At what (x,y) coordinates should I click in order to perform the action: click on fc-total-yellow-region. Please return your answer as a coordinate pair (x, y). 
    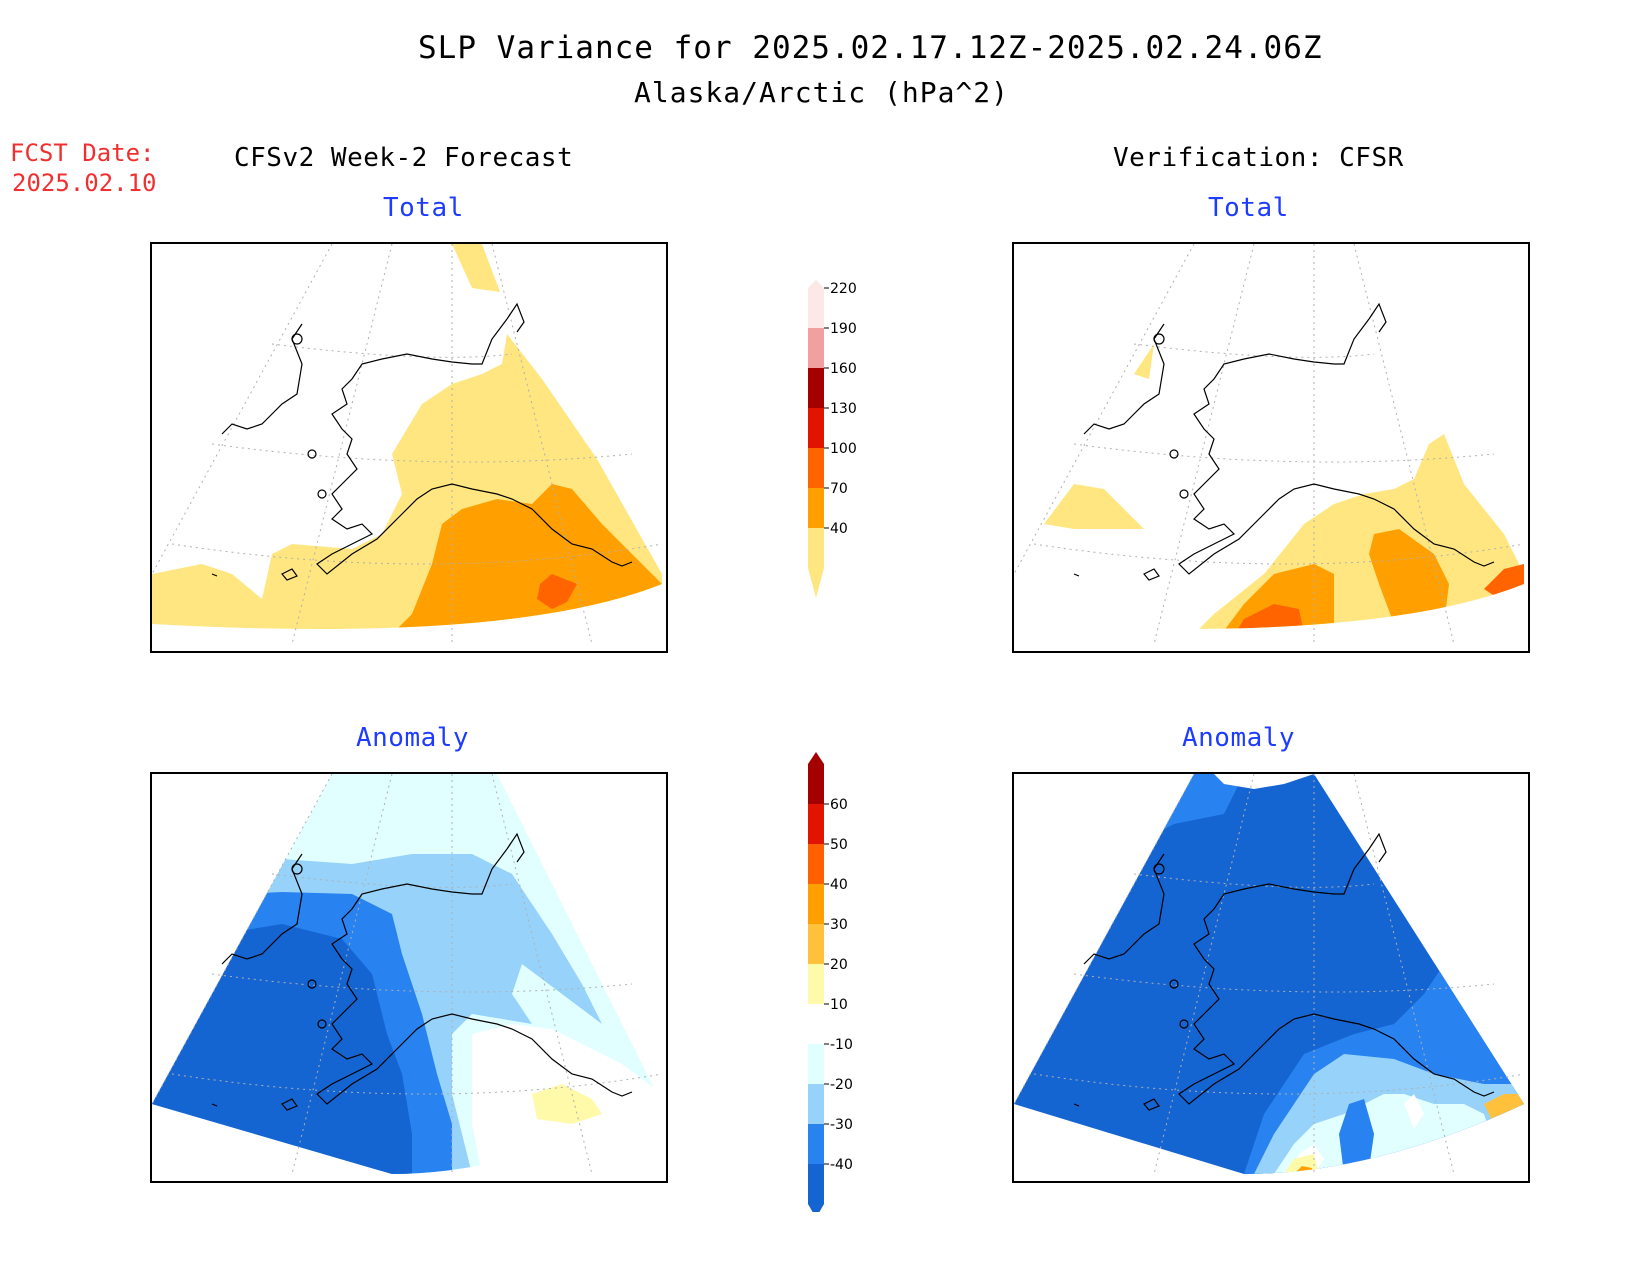
    Looking at the image, I should click on (476, 268).